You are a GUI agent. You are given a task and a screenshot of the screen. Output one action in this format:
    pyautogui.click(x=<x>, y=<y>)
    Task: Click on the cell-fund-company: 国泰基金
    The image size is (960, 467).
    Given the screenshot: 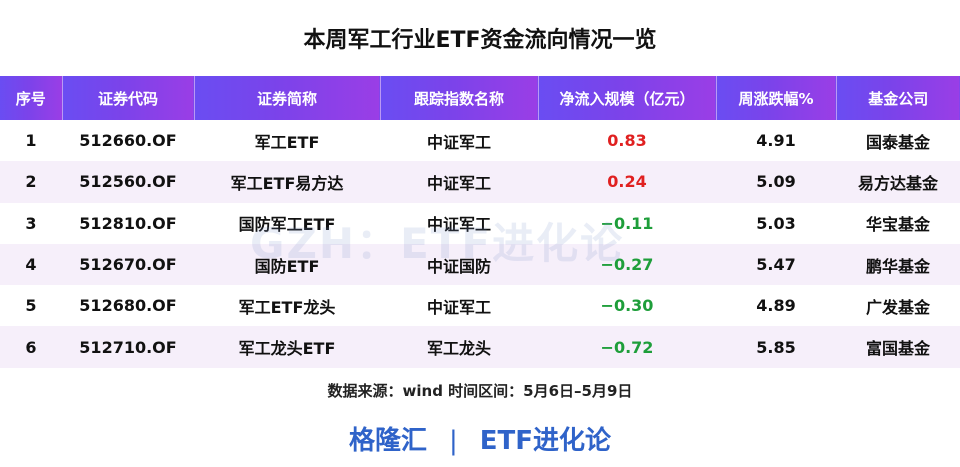 What is the action you would take?
    pyautogui.click(x=898, y=141)
    